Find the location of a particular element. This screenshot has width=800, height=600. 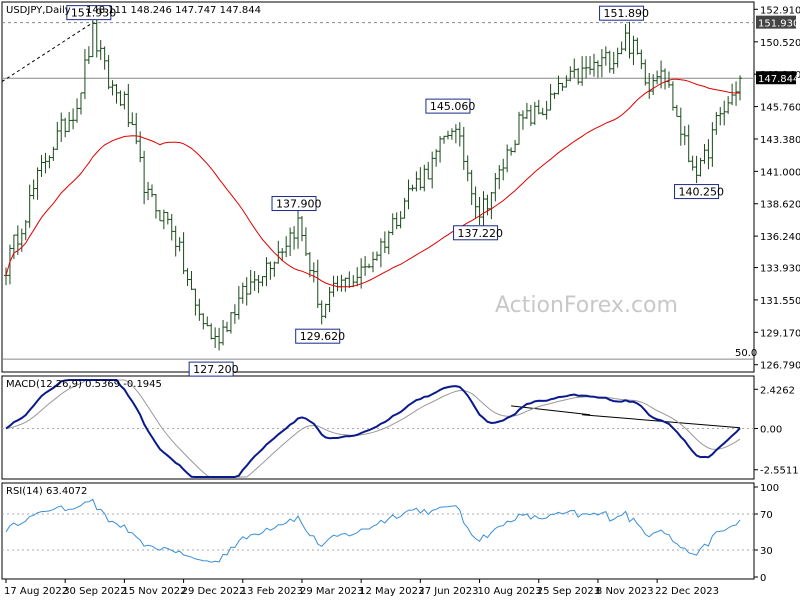

annotation-label: 151.930 is located at coordinates (94, 13).